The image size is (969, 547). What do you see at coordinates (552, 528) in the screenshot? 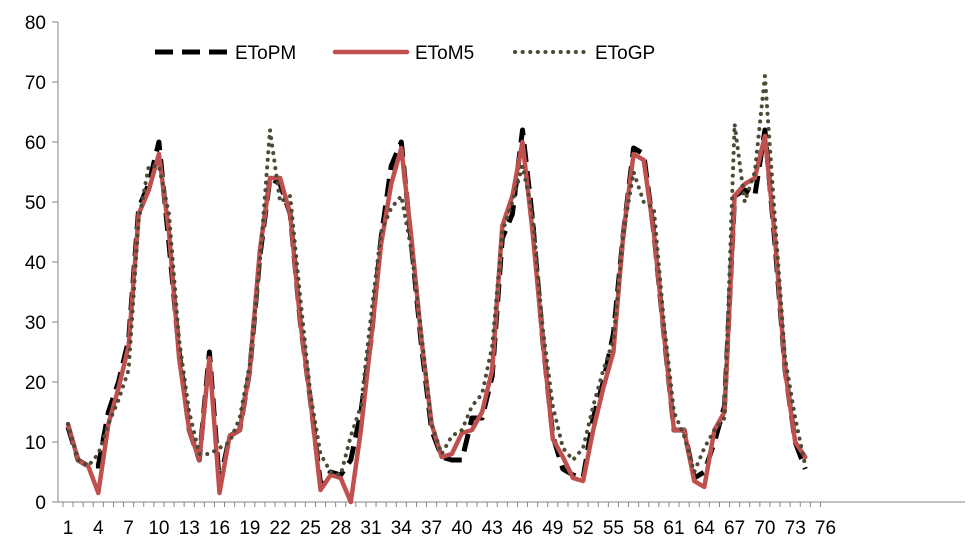
I see `x-tick-label: 49` at bounding box center [552, 528].